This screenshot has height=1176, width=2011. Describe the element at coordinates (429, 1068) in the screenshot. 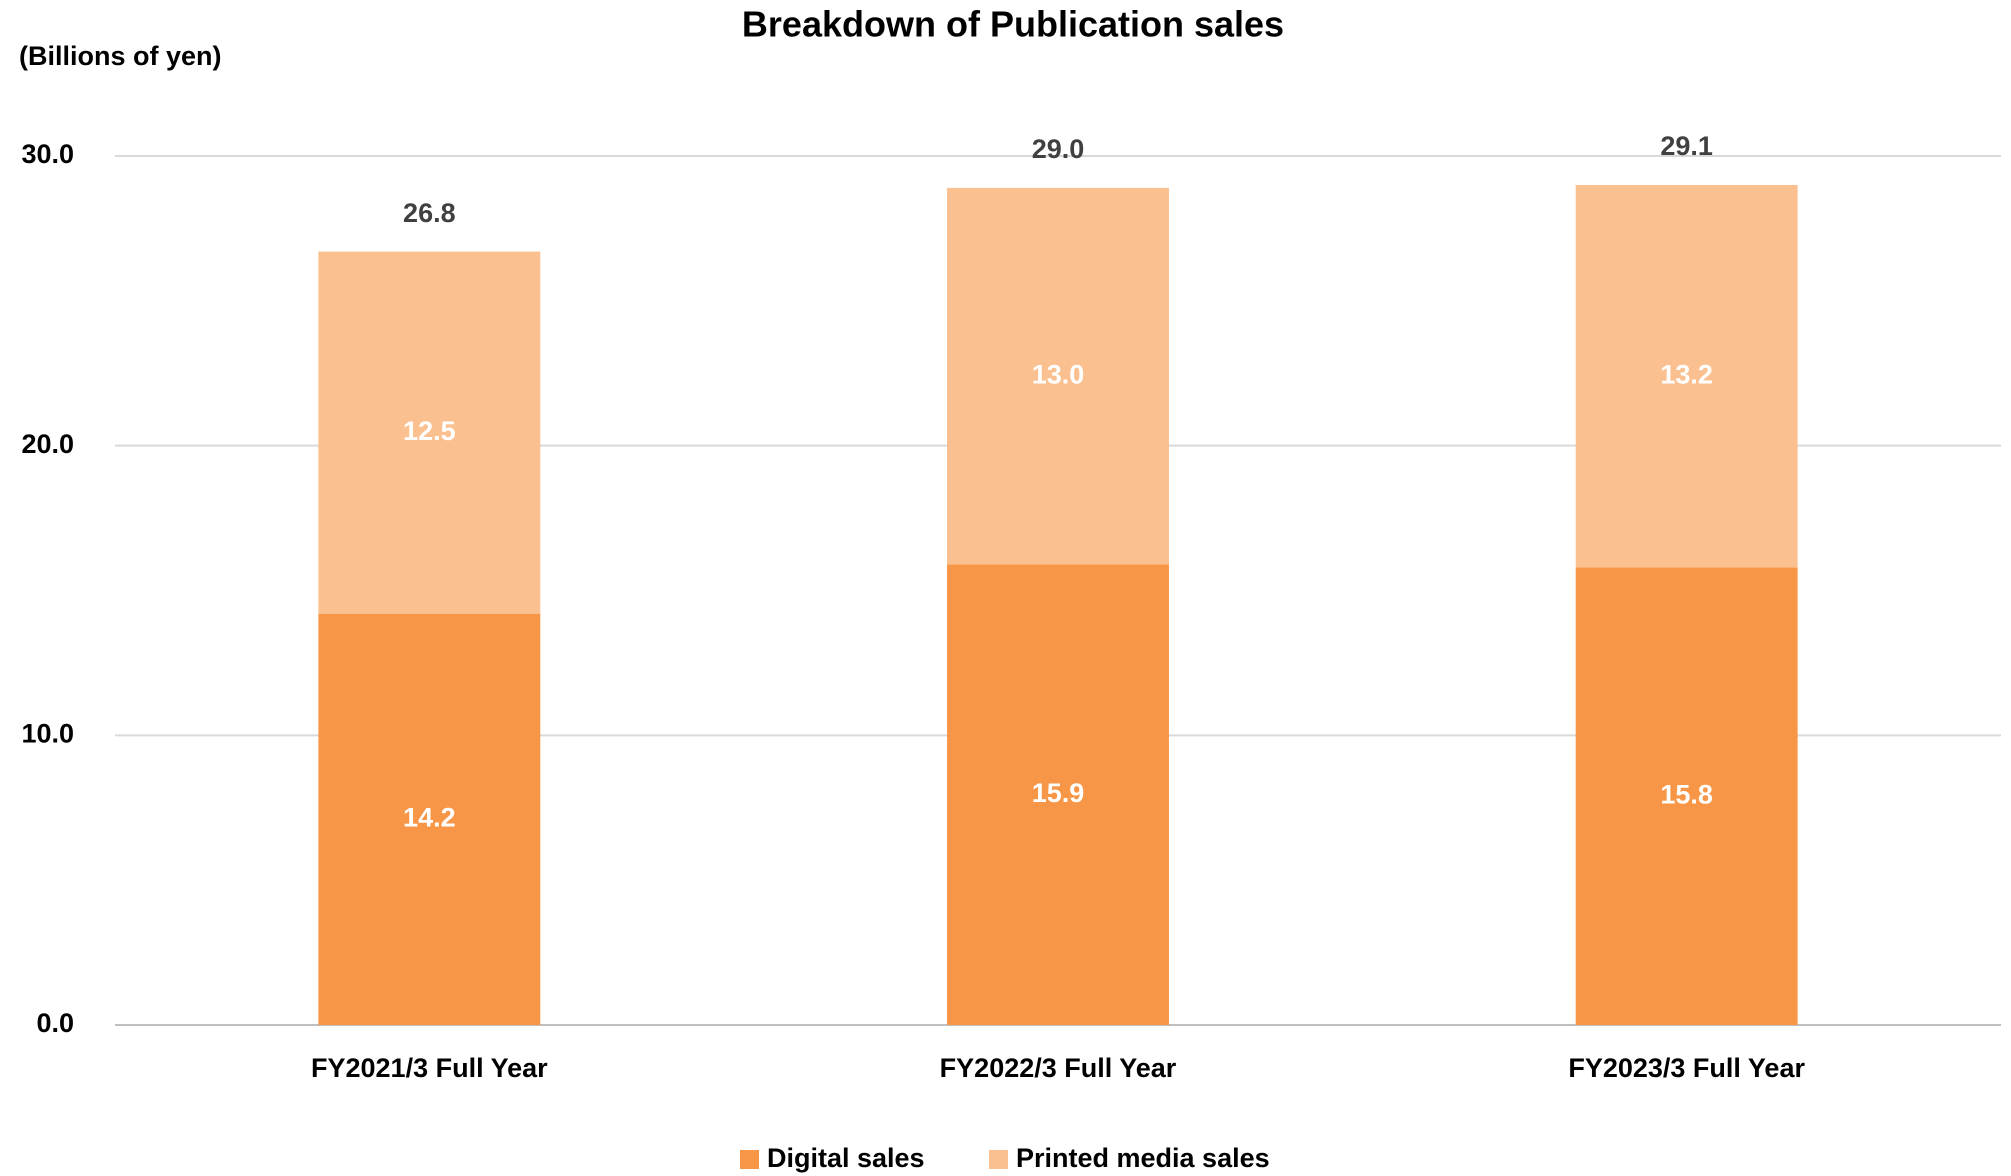

I see `x-tick-label: FY2021/3 Full Year` at that location.